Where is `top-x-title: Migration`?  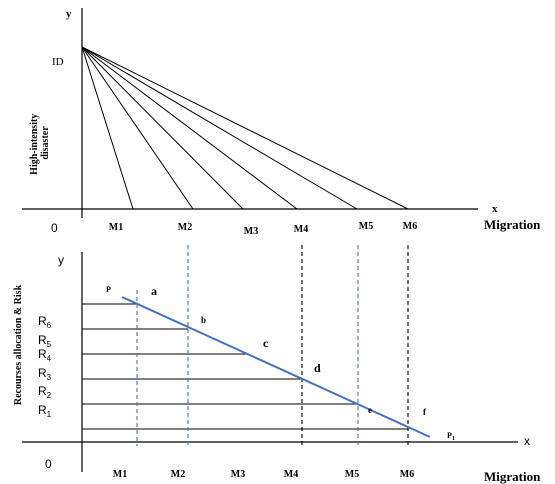
top-x-title: Migration is located at coordinates (512, 224).